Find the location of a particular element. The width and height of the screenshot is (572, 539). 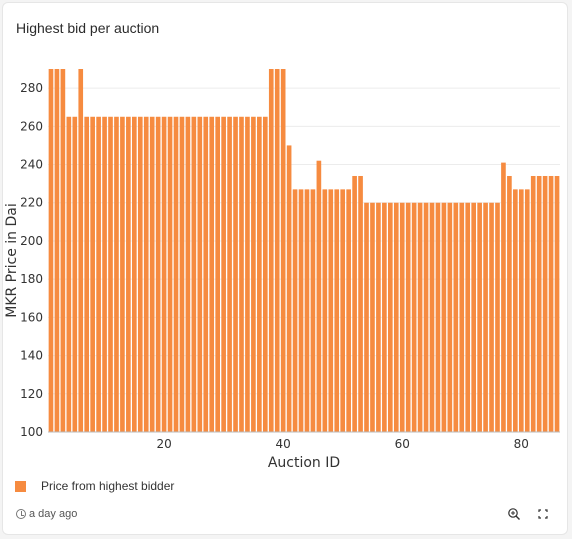

y-tick-label: 180 is located at coordinates (31, 279).